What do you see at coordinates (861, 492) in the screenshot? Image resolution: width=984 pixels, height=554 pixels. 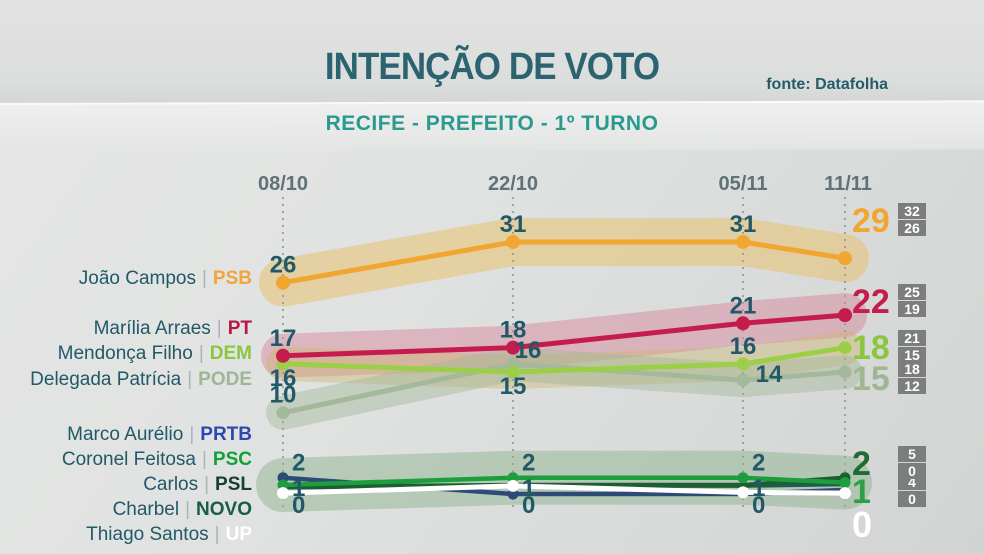 I see `final-value-PSC: 1` at bounding box center [861, 492].